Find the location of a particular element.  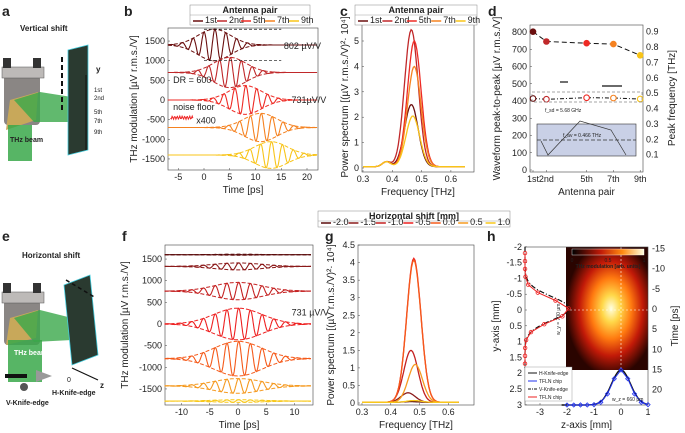

plot-frame-c is located at coordinates (418, 97).